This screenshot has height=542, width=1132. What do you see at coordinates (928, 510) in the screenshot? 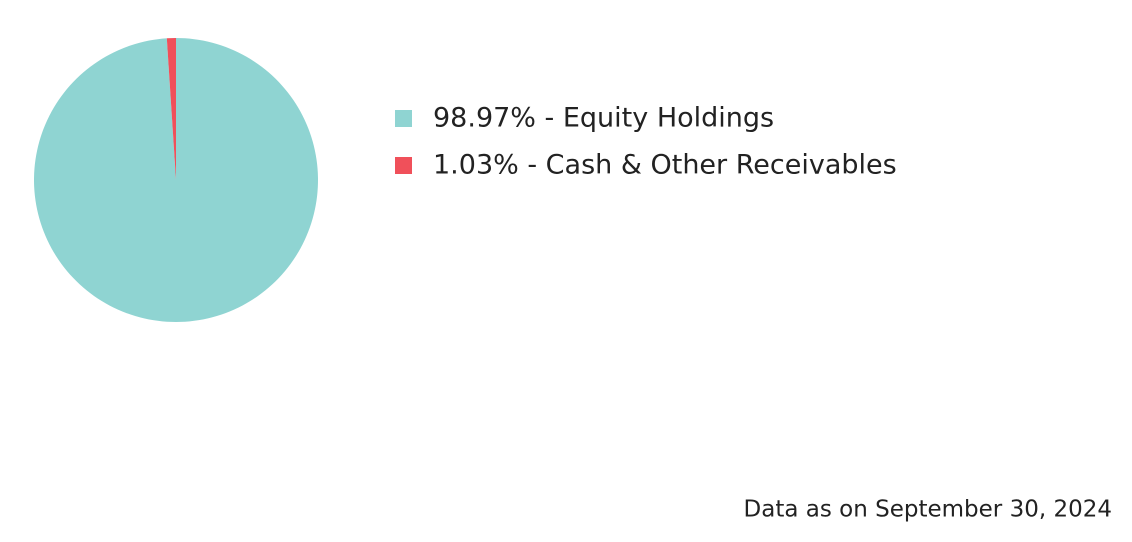
I see `data-note: Data as on September 30, 2024` at bounding box center [928, 510].